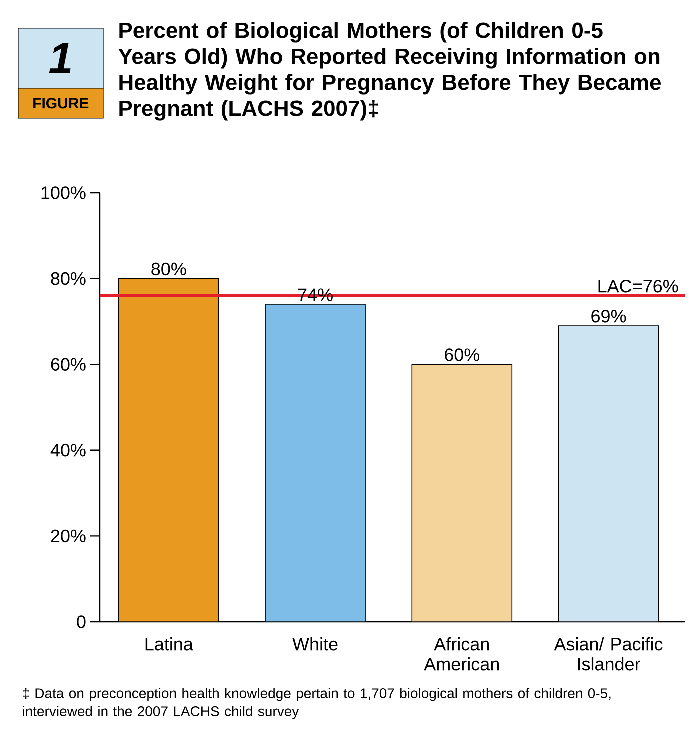 This screenshot has width=694, height=734. I want to click on data-label: 60%, so click(462, 355).